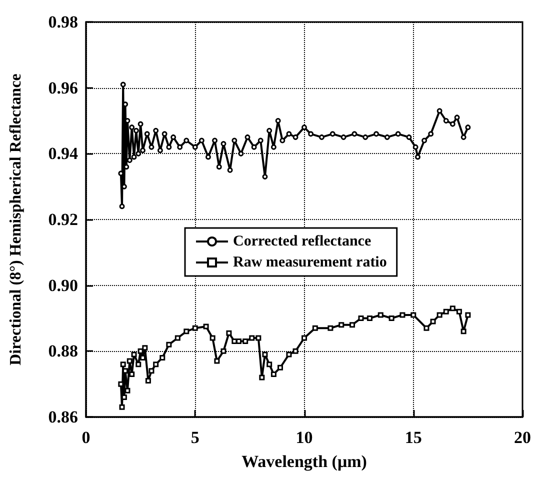 The height and width of the screenshot is (478, 534). I want to click on y-tick-label: 0.86, so click(63, 417).